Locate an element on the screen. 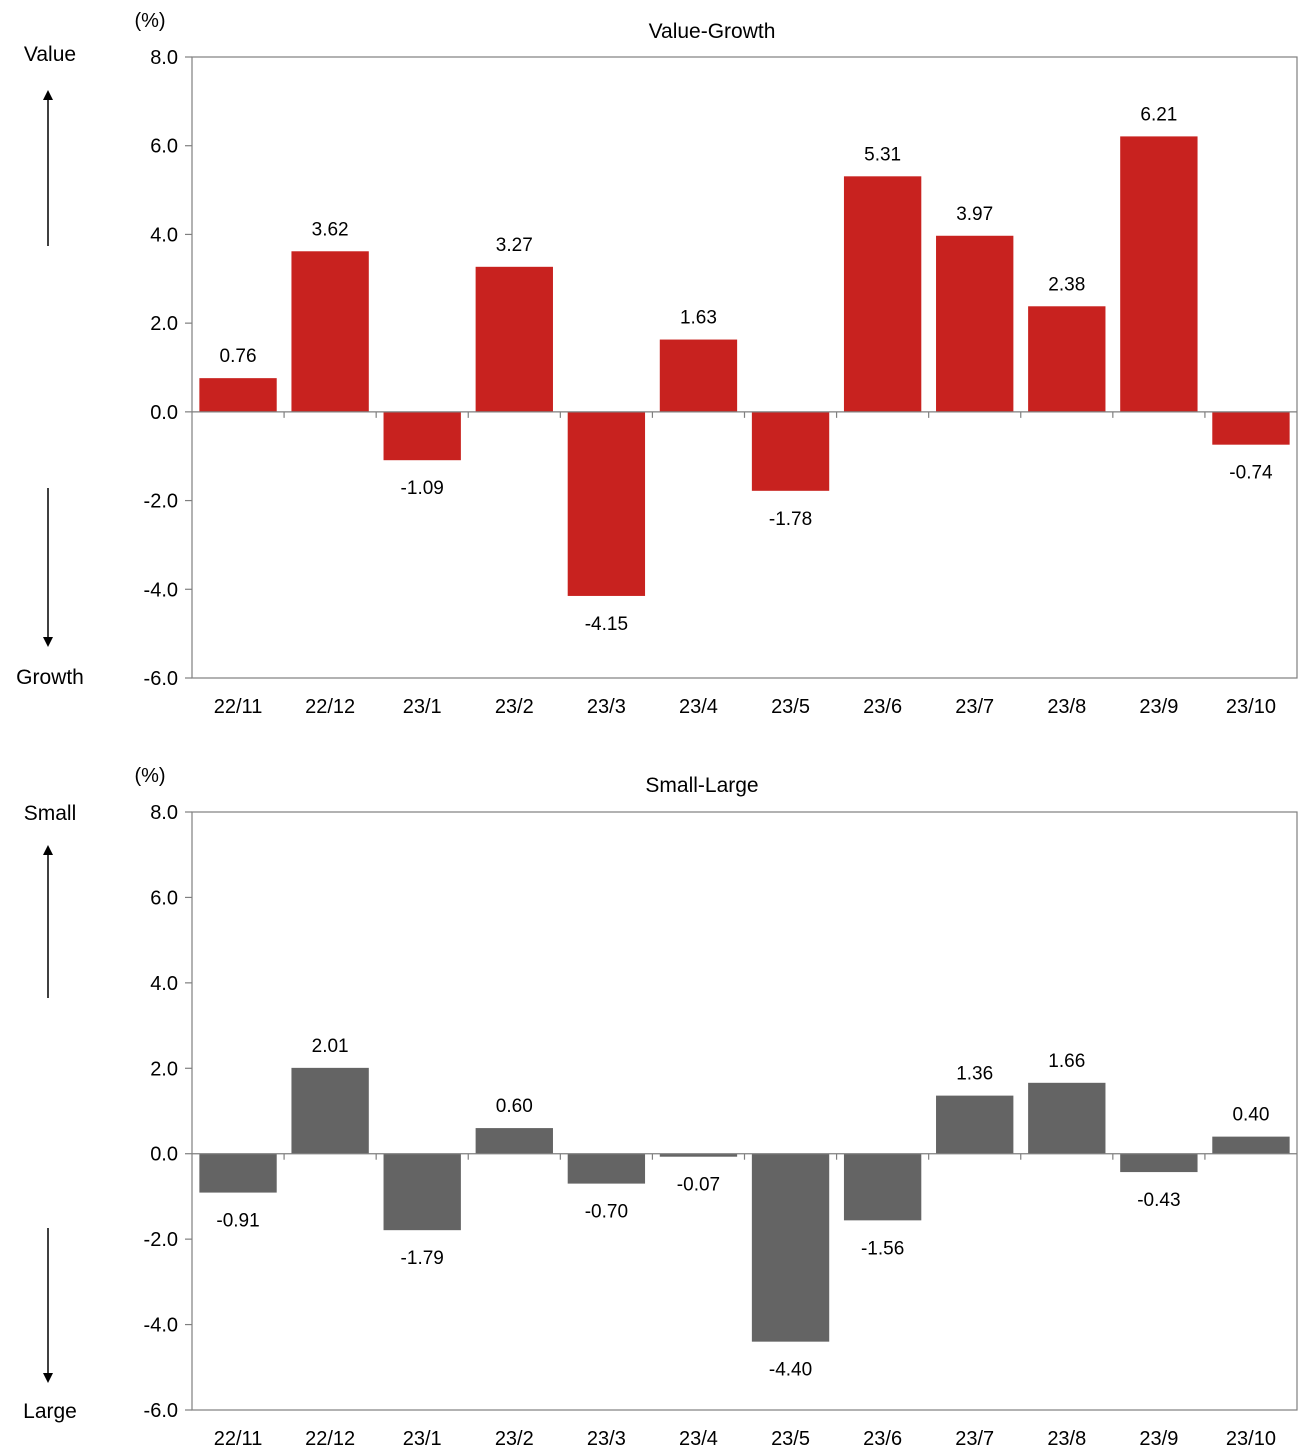 The image size is (1302, 1455). data-label: 3.62 is located at coordinates (330, 229).